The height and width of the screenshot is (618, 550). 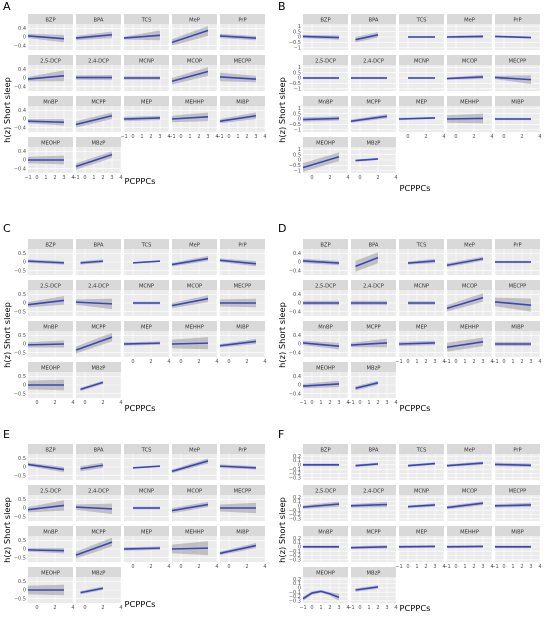 I want to click on y-tick-label: −0.5, so click(x=20, y=312).